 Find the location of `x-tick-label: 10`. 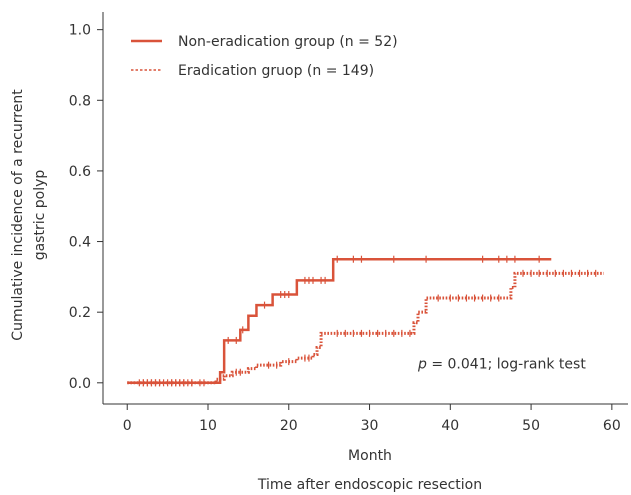

x-tick-label: 10 is located at coordinates (208, 426).